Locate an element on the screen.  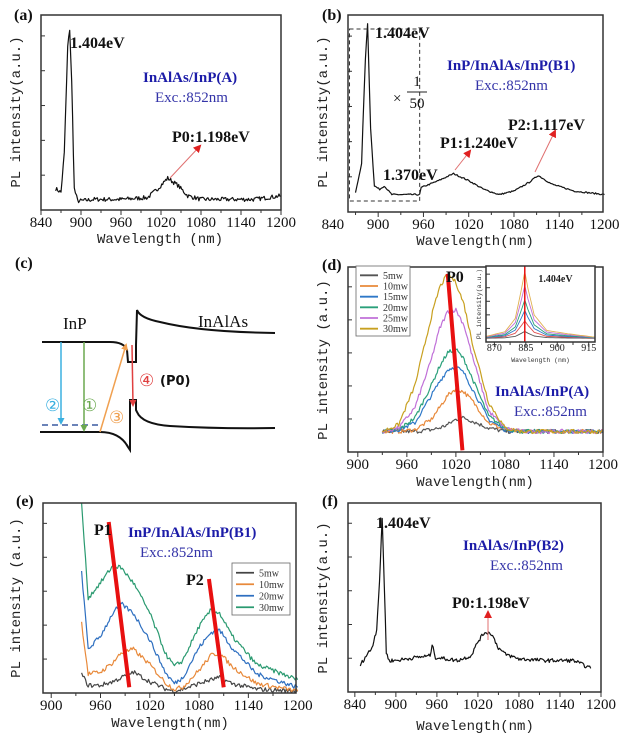
panel-label: (c) is located at coordinates (24, 263).